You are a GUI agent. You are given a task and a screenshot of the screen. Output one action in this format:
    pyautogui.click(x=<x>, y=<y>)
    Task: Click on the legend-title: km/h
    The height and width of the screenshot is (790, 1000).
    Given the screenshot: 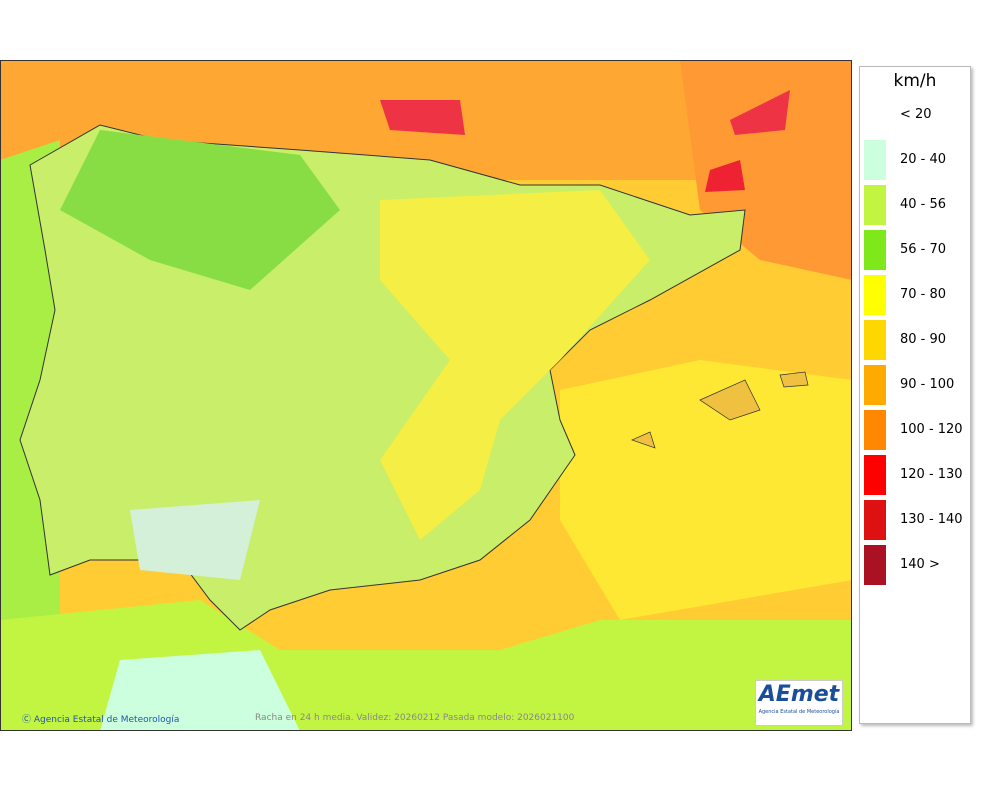 What is the action you would take?
    pyautogui.click(x=915, y=81)
    